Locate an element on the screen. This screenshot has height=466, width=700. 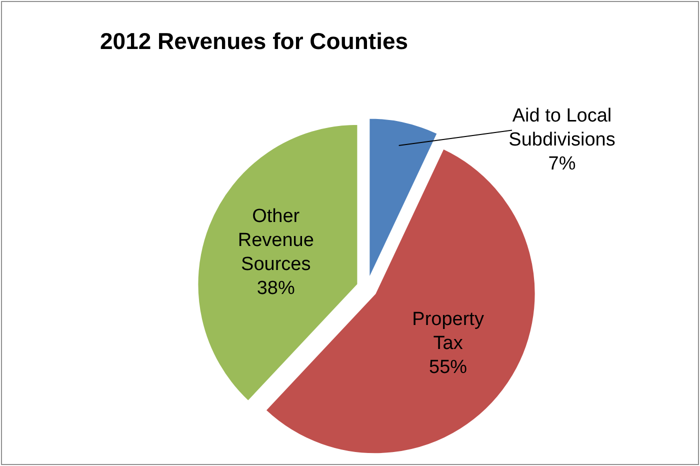
slice-label: Other Revenue Sources is located at coordinates (276, 240).